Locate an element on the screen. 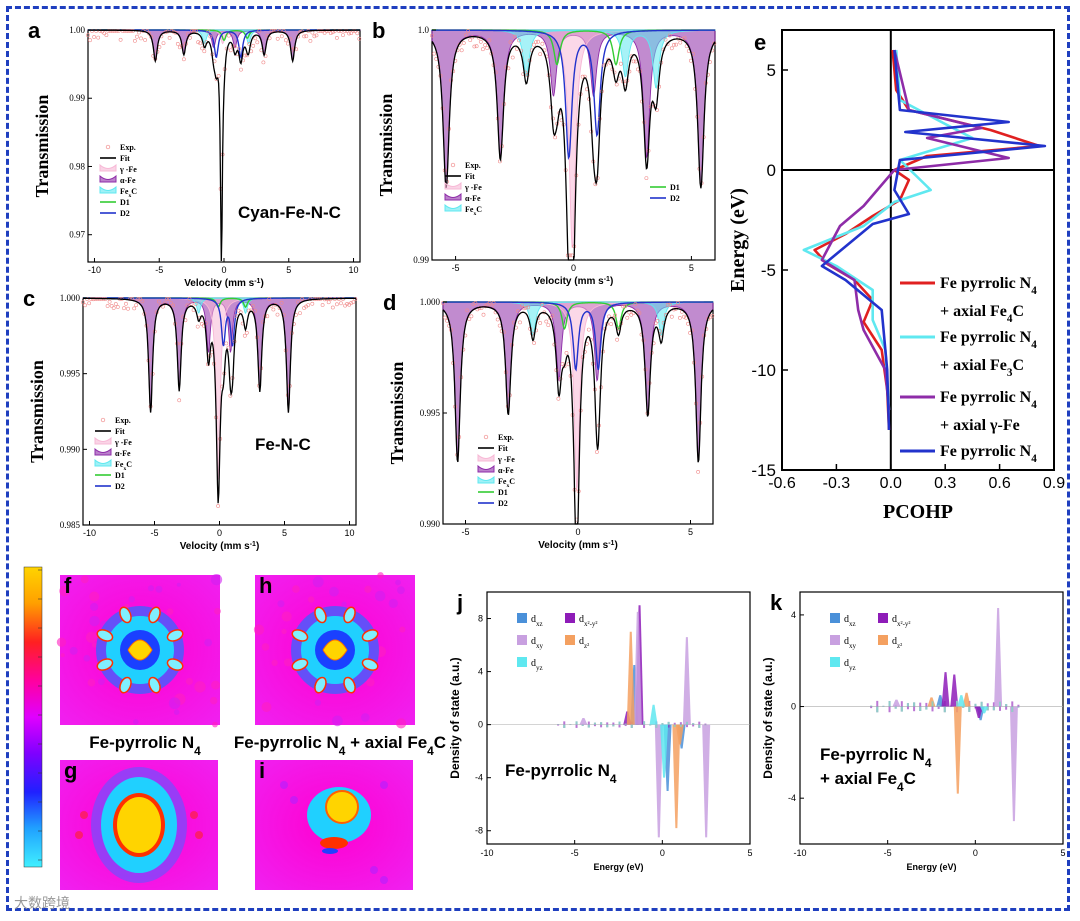  legend-label: dxz is located at coordinates (537, 621).